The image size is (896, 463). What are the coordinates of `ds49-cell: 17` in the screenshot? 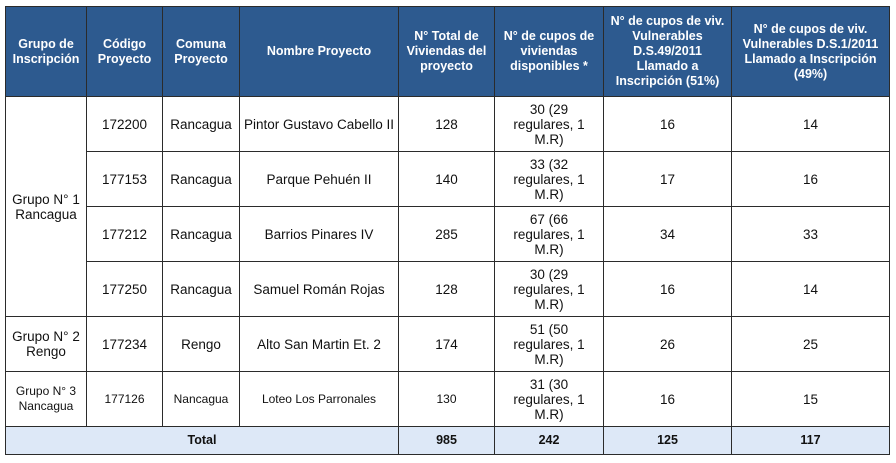 It's located at (667, 179).